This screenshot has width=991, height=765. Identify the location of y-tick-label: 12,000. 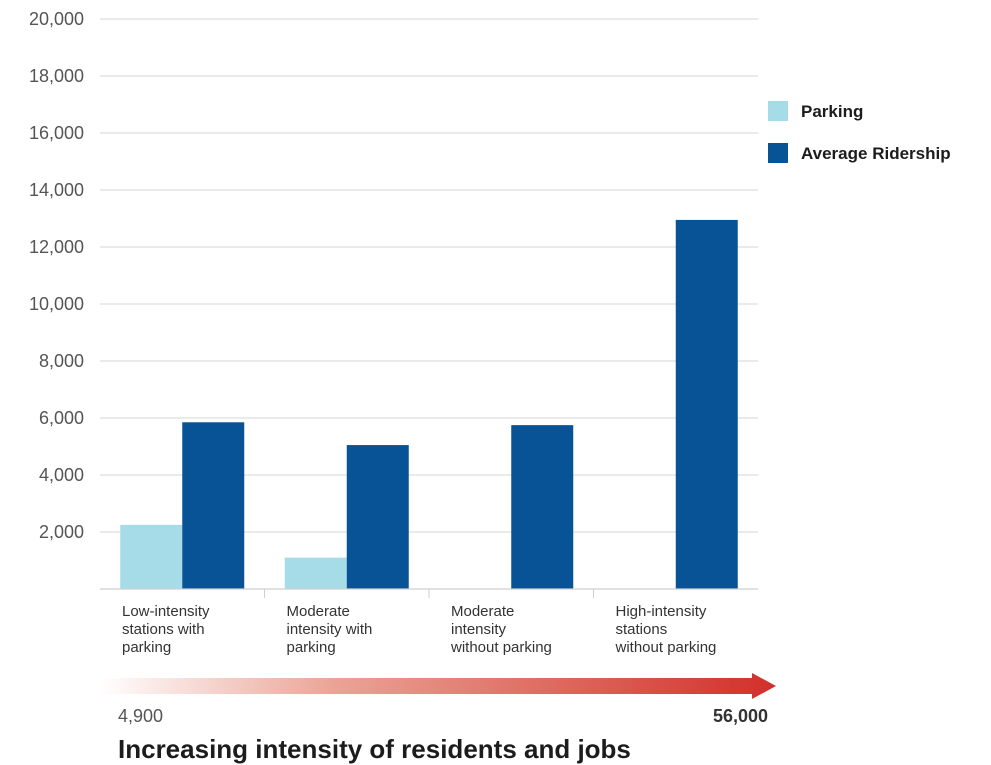
(56, 247).